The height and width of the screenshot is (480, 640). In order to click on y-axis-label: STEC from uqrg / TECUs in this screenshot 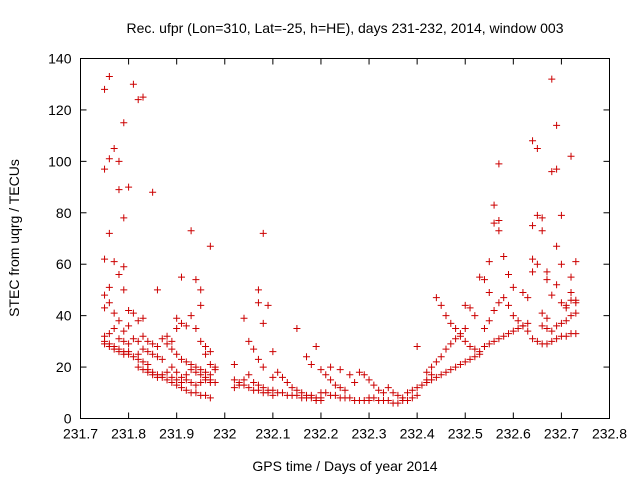, I will do `click(14, 238)`.